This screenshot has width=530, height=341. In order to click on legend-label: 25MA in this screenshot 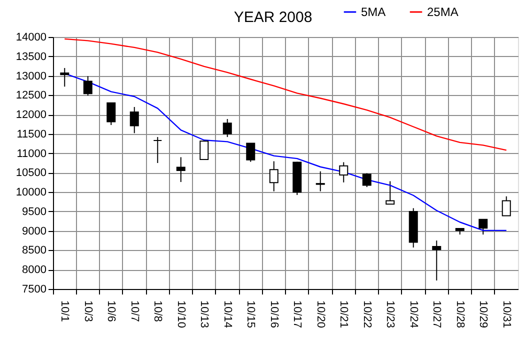, I will do `click(442, 12)`.